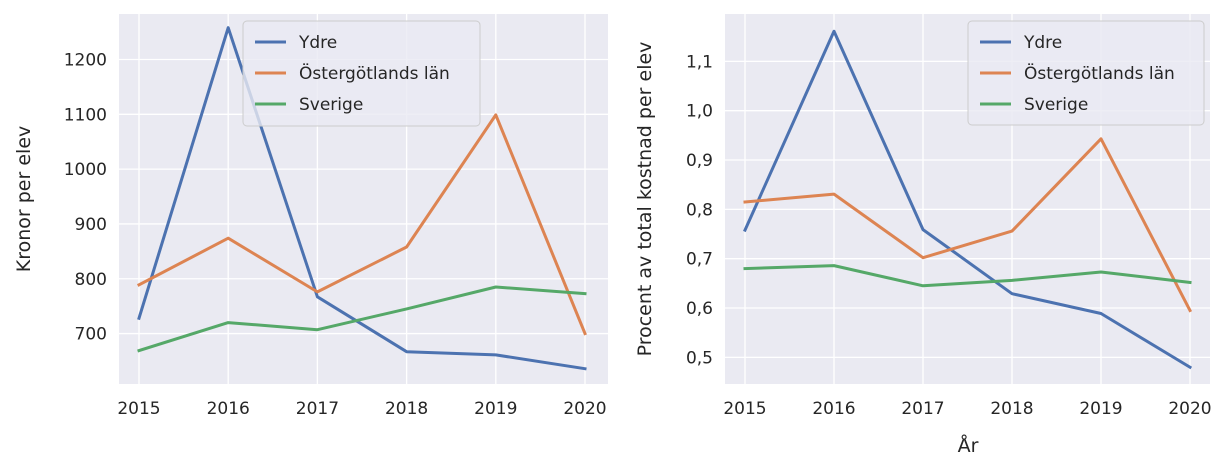 This screenshot has height=461, width=1217. Describe the element at coordinates (967, 409) in the screenshot. I see `x-tick-labels-right: 2015 2016 2017 2018 2019 2020` at that location.